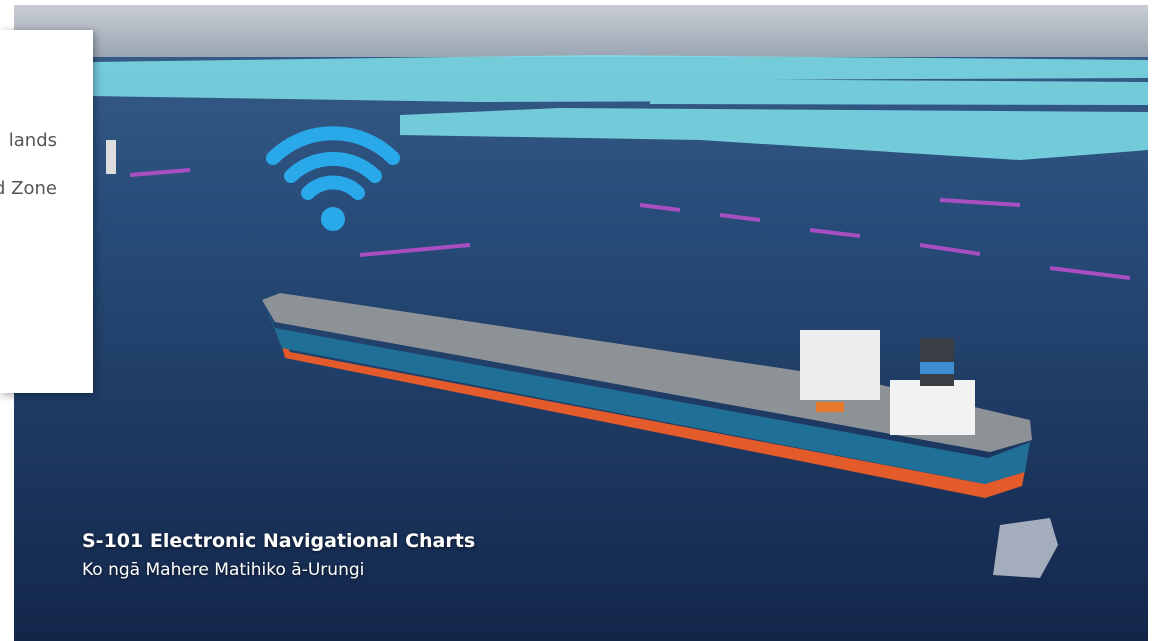 Image resolution: width=1160 pixels, height=641 pixels. Describe the element at coordinates (32, 140) in the screenshot. I see `card-line: lands` at that location.